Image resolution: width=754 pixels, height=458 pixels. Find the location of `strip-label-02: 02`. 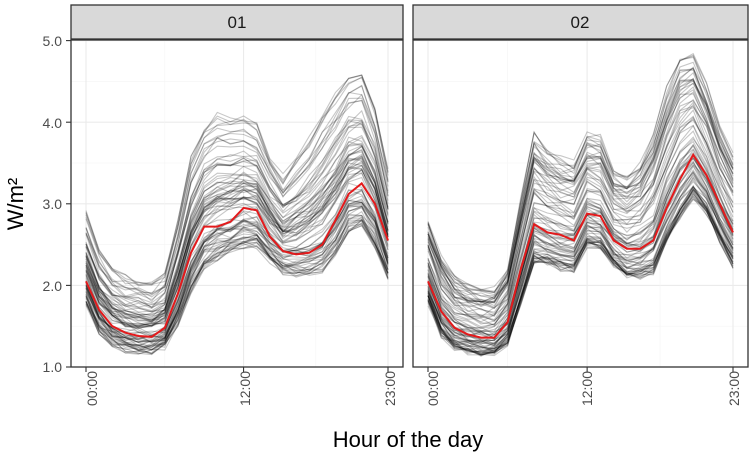

strip-label-02: 02 is located at coordinates (580, 22).